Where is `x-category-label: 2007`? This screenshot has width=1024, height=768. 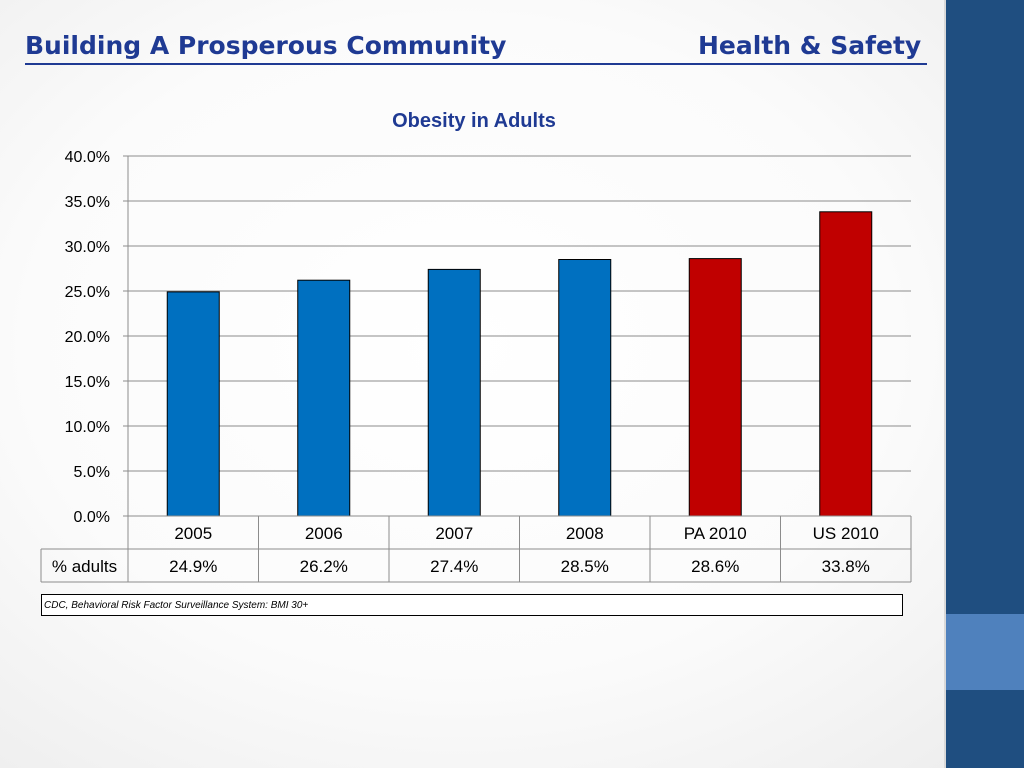
x-category-label: 2007 is located at coordinates (454, 533).